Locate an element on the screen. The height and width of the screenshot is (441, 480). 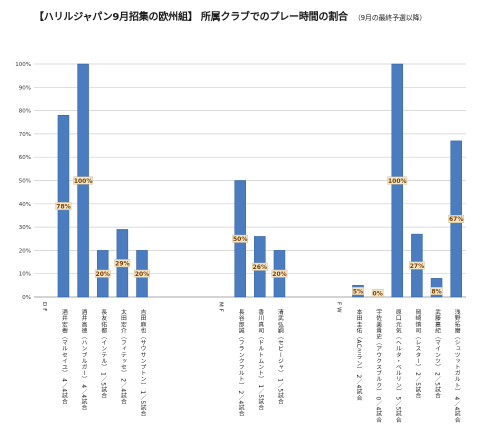
data-label: 27% is located at coordinates (417, 266).